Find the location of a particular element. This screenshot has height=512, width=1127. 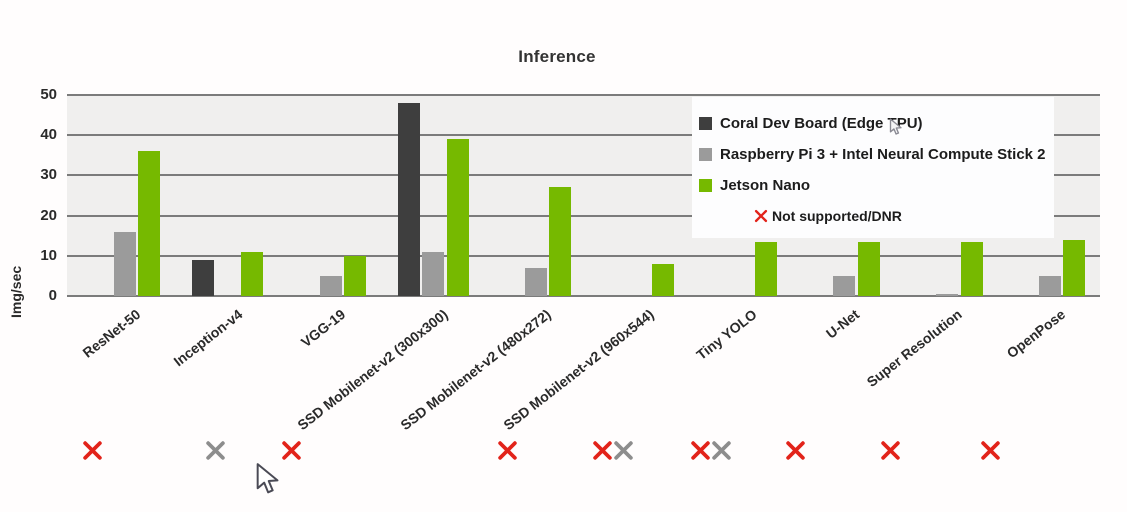

legend-item-not-supported: Not supported/DNR is located at coordinates (876, 215).